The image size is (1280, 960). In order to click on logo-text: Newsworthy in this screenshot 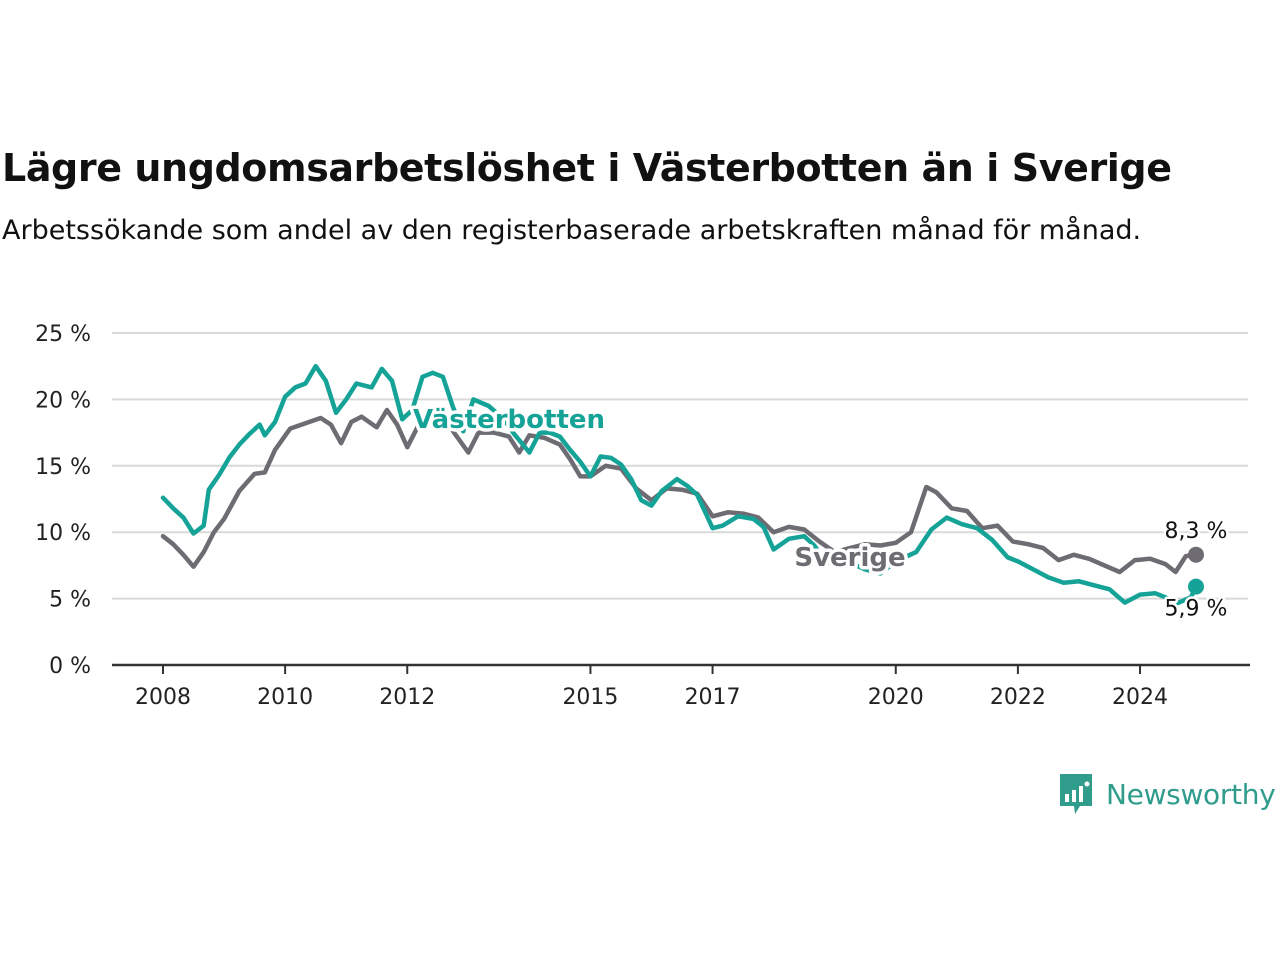, I will do `click(1191, 794)`.